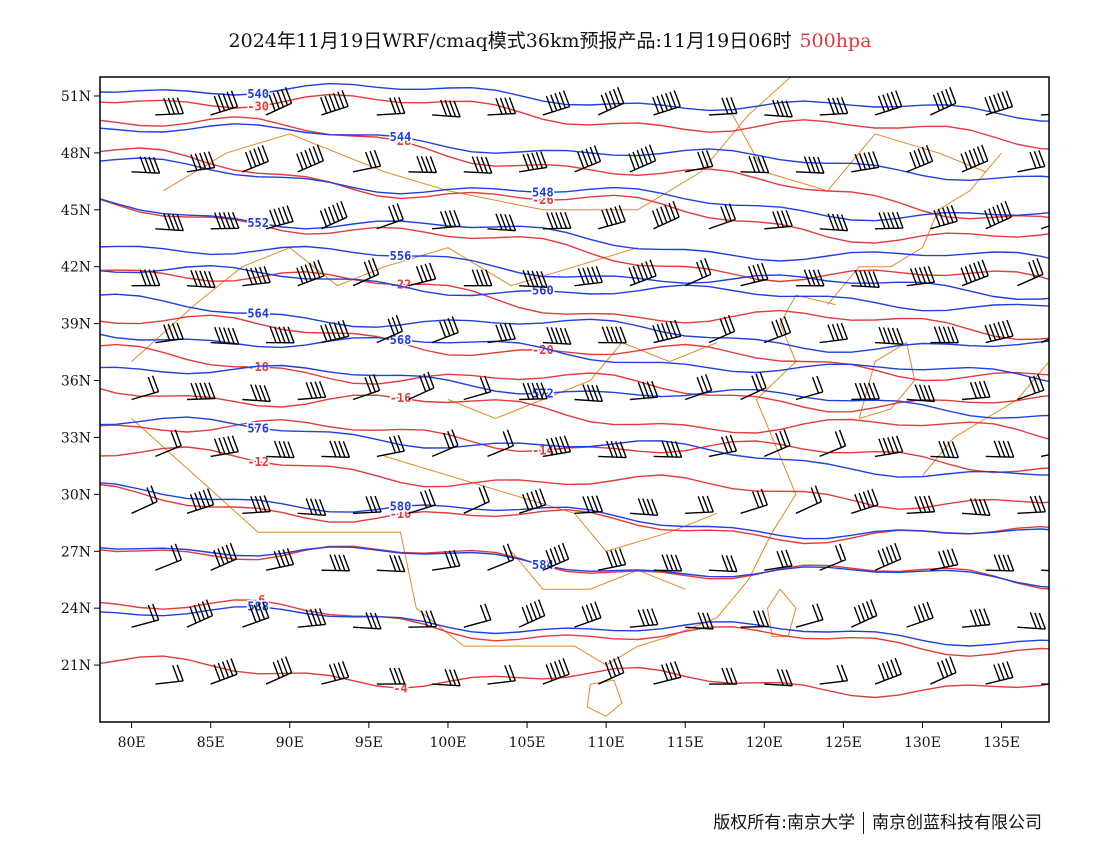 The width and height of the screenshot is (1100, 850). What do you see at coordinates (843, 743) in the screenshot?
I see `lon-tick-label: 125E` at bounding box center [843, 743].